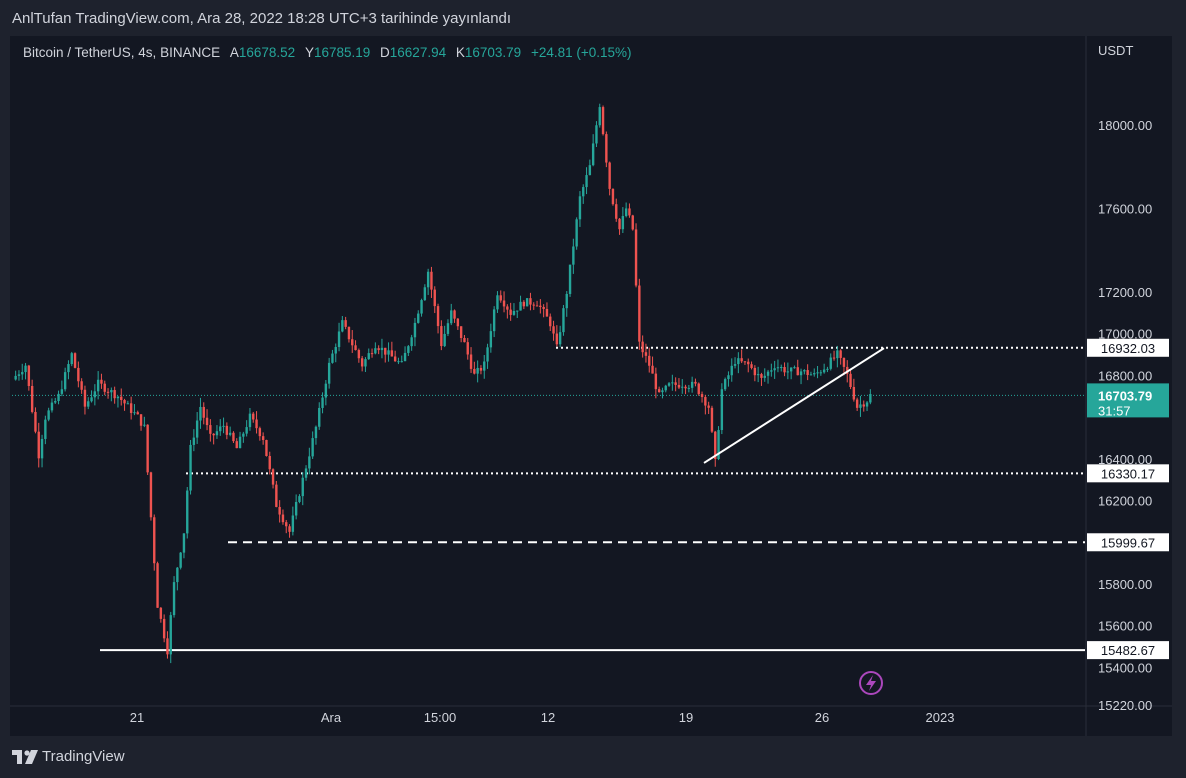 Image resolution: width=1186 pixels, height=778 pixels. What do you see at coordinates (137, 717) in the screenshot?
I see `x-tick-label: 21` at bounding box center [137, 717].